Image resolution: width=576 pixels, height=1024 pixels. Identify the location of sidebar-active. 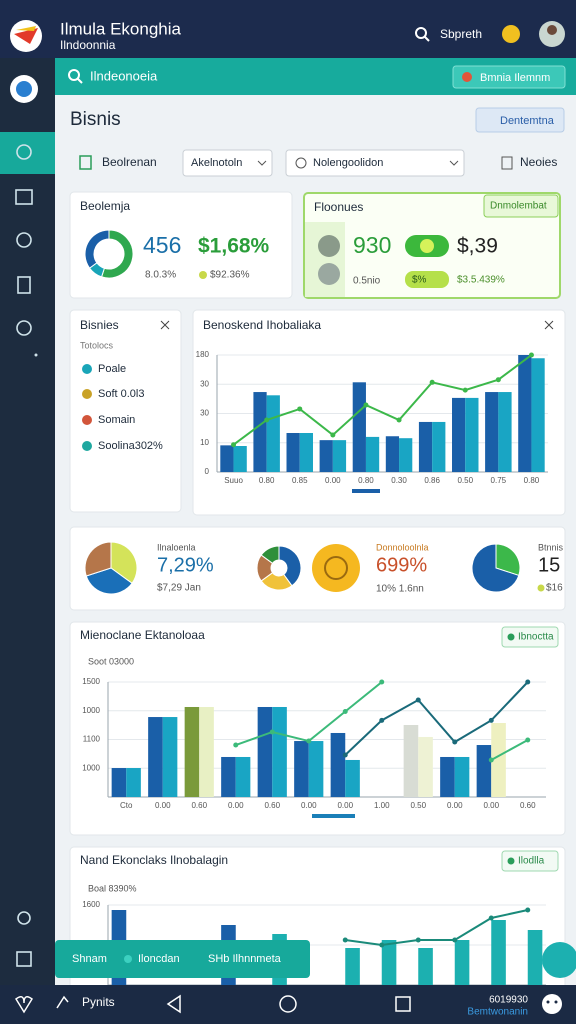
(27, 153).